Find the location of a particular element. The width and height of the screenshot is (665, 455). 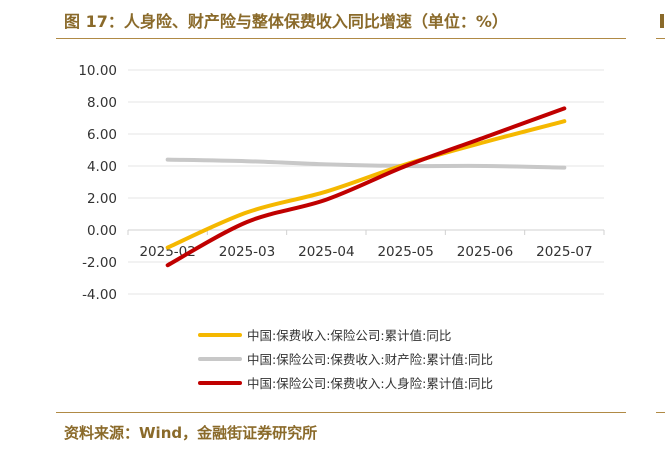

source-note: 资料来源：Wind，金融街证券研究所 is located at coordinates (191, 433).